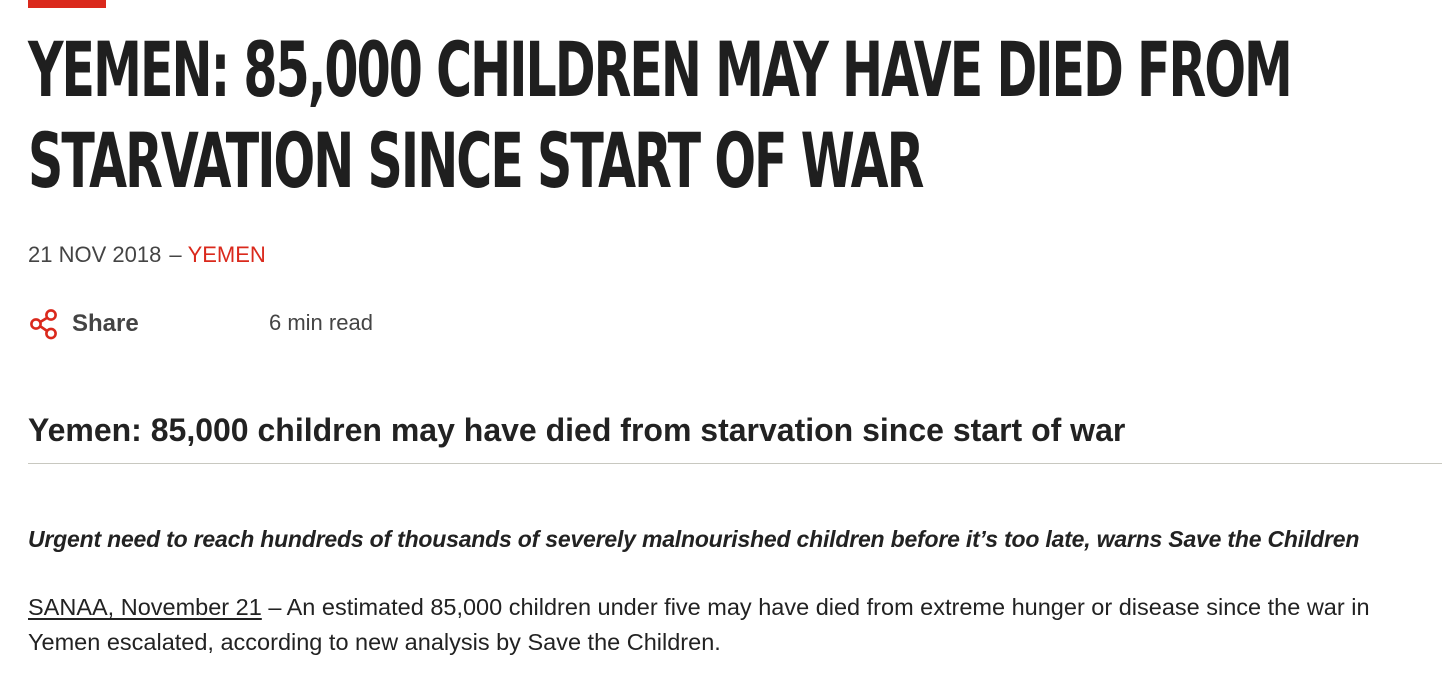  I want to click on share-button: Share, so click(83, 324).